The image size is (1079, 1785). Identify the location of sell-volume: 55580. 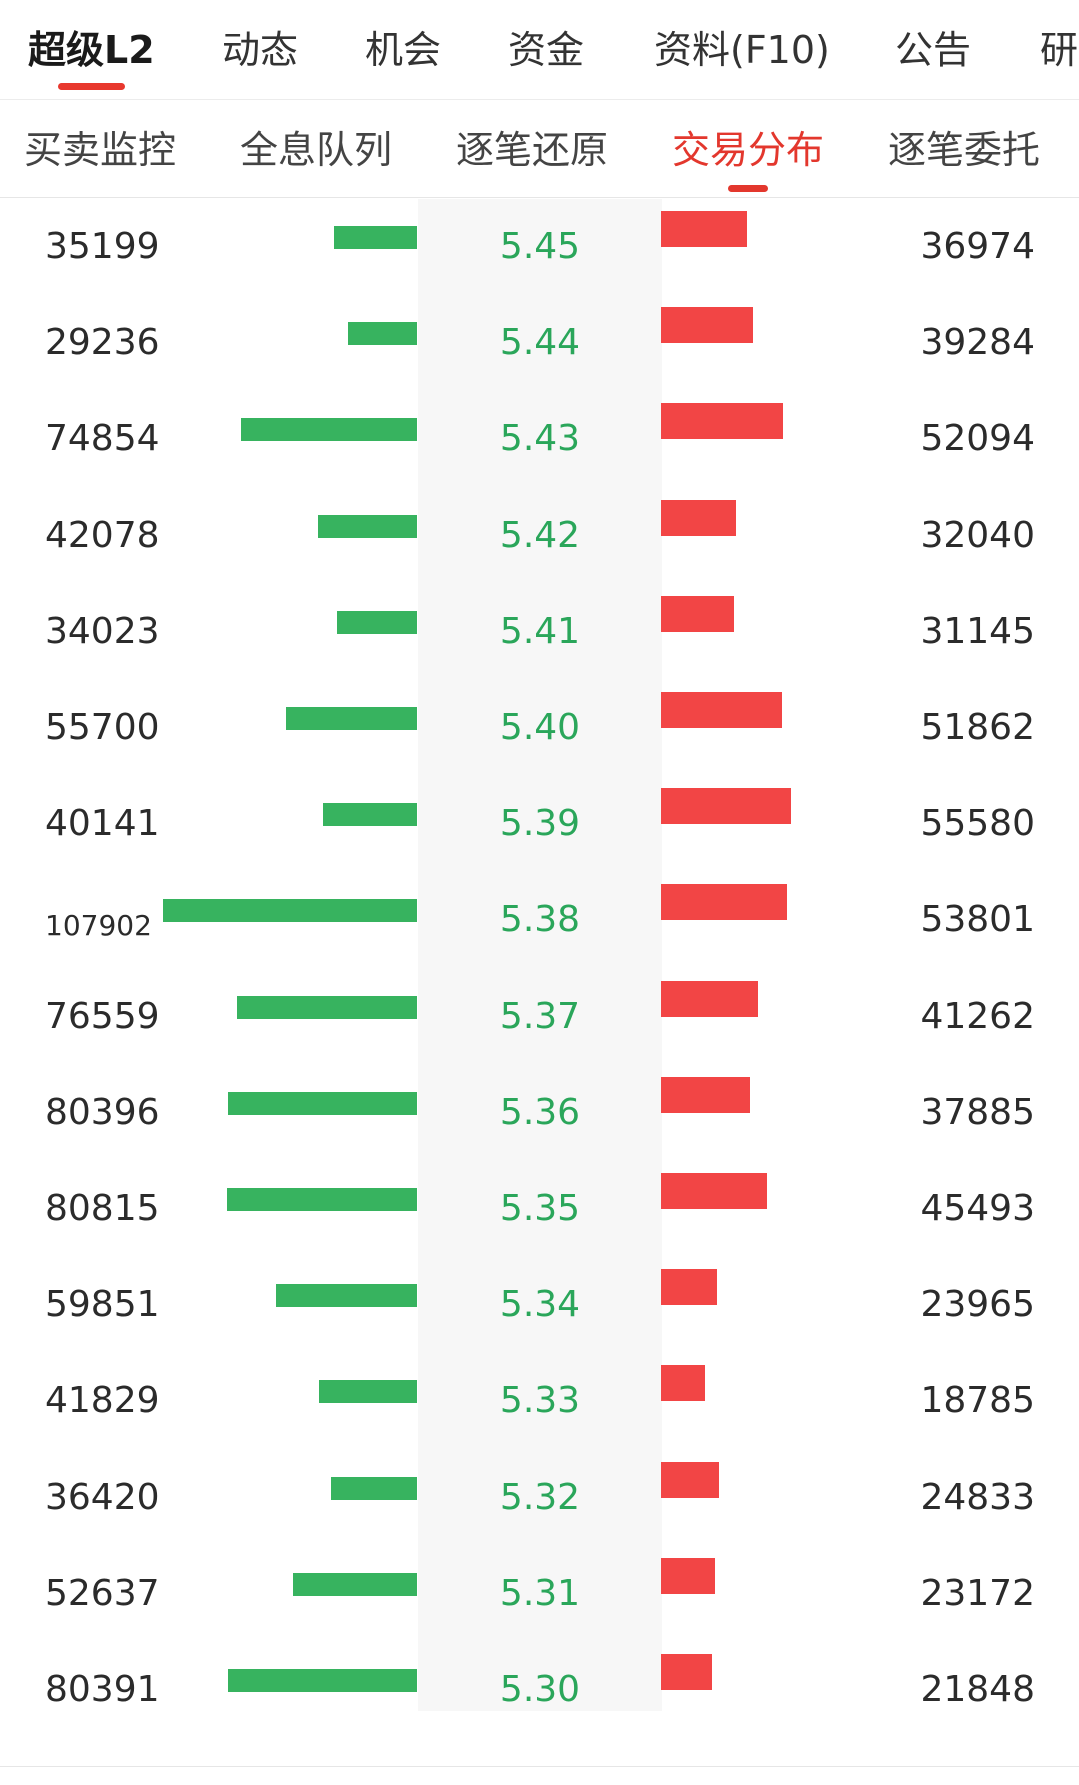
(977, 823).